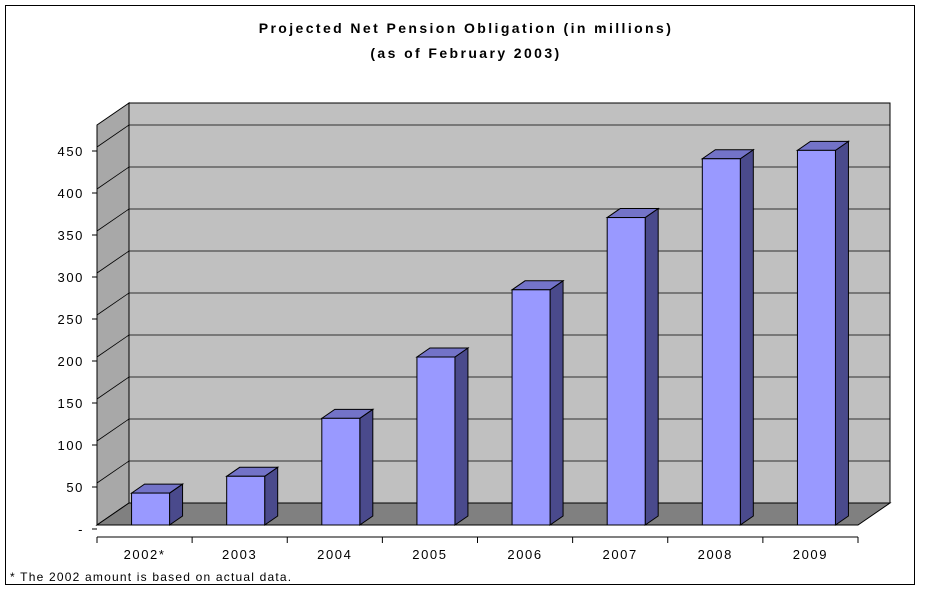 The image size is (925, 590). I want to click on floor, so click(493, 514).